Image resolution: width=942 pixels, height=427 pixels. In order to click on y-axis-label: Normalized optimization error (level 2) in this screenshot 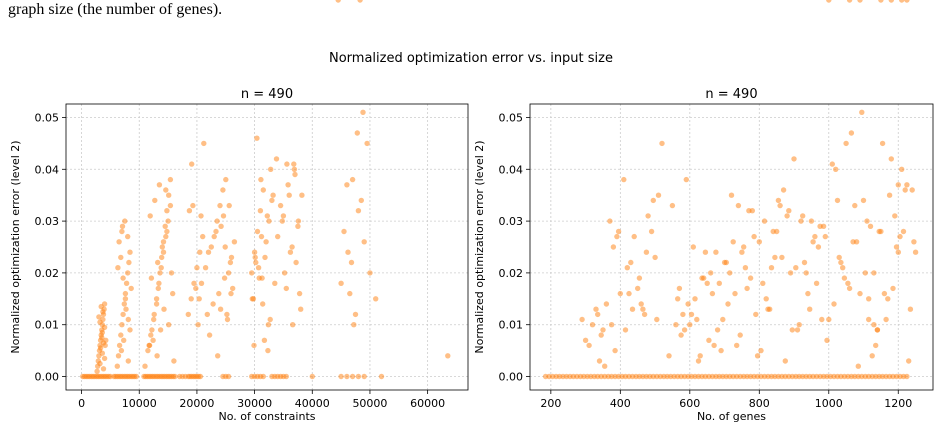, I will do `click(15, 246)`.